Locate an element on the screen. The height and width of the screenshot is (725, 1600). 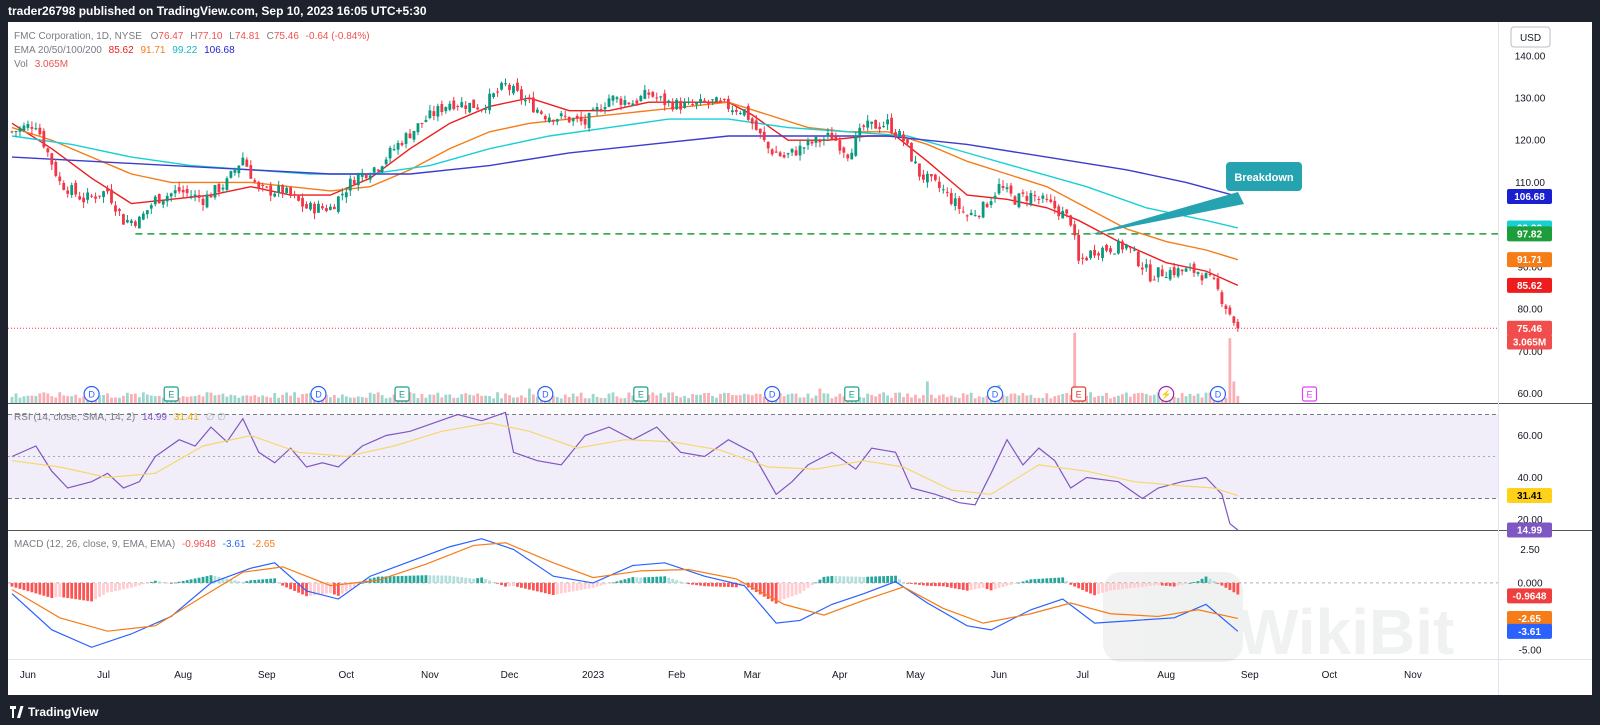
currency-button: USD is located at coordinates (1530, 37).